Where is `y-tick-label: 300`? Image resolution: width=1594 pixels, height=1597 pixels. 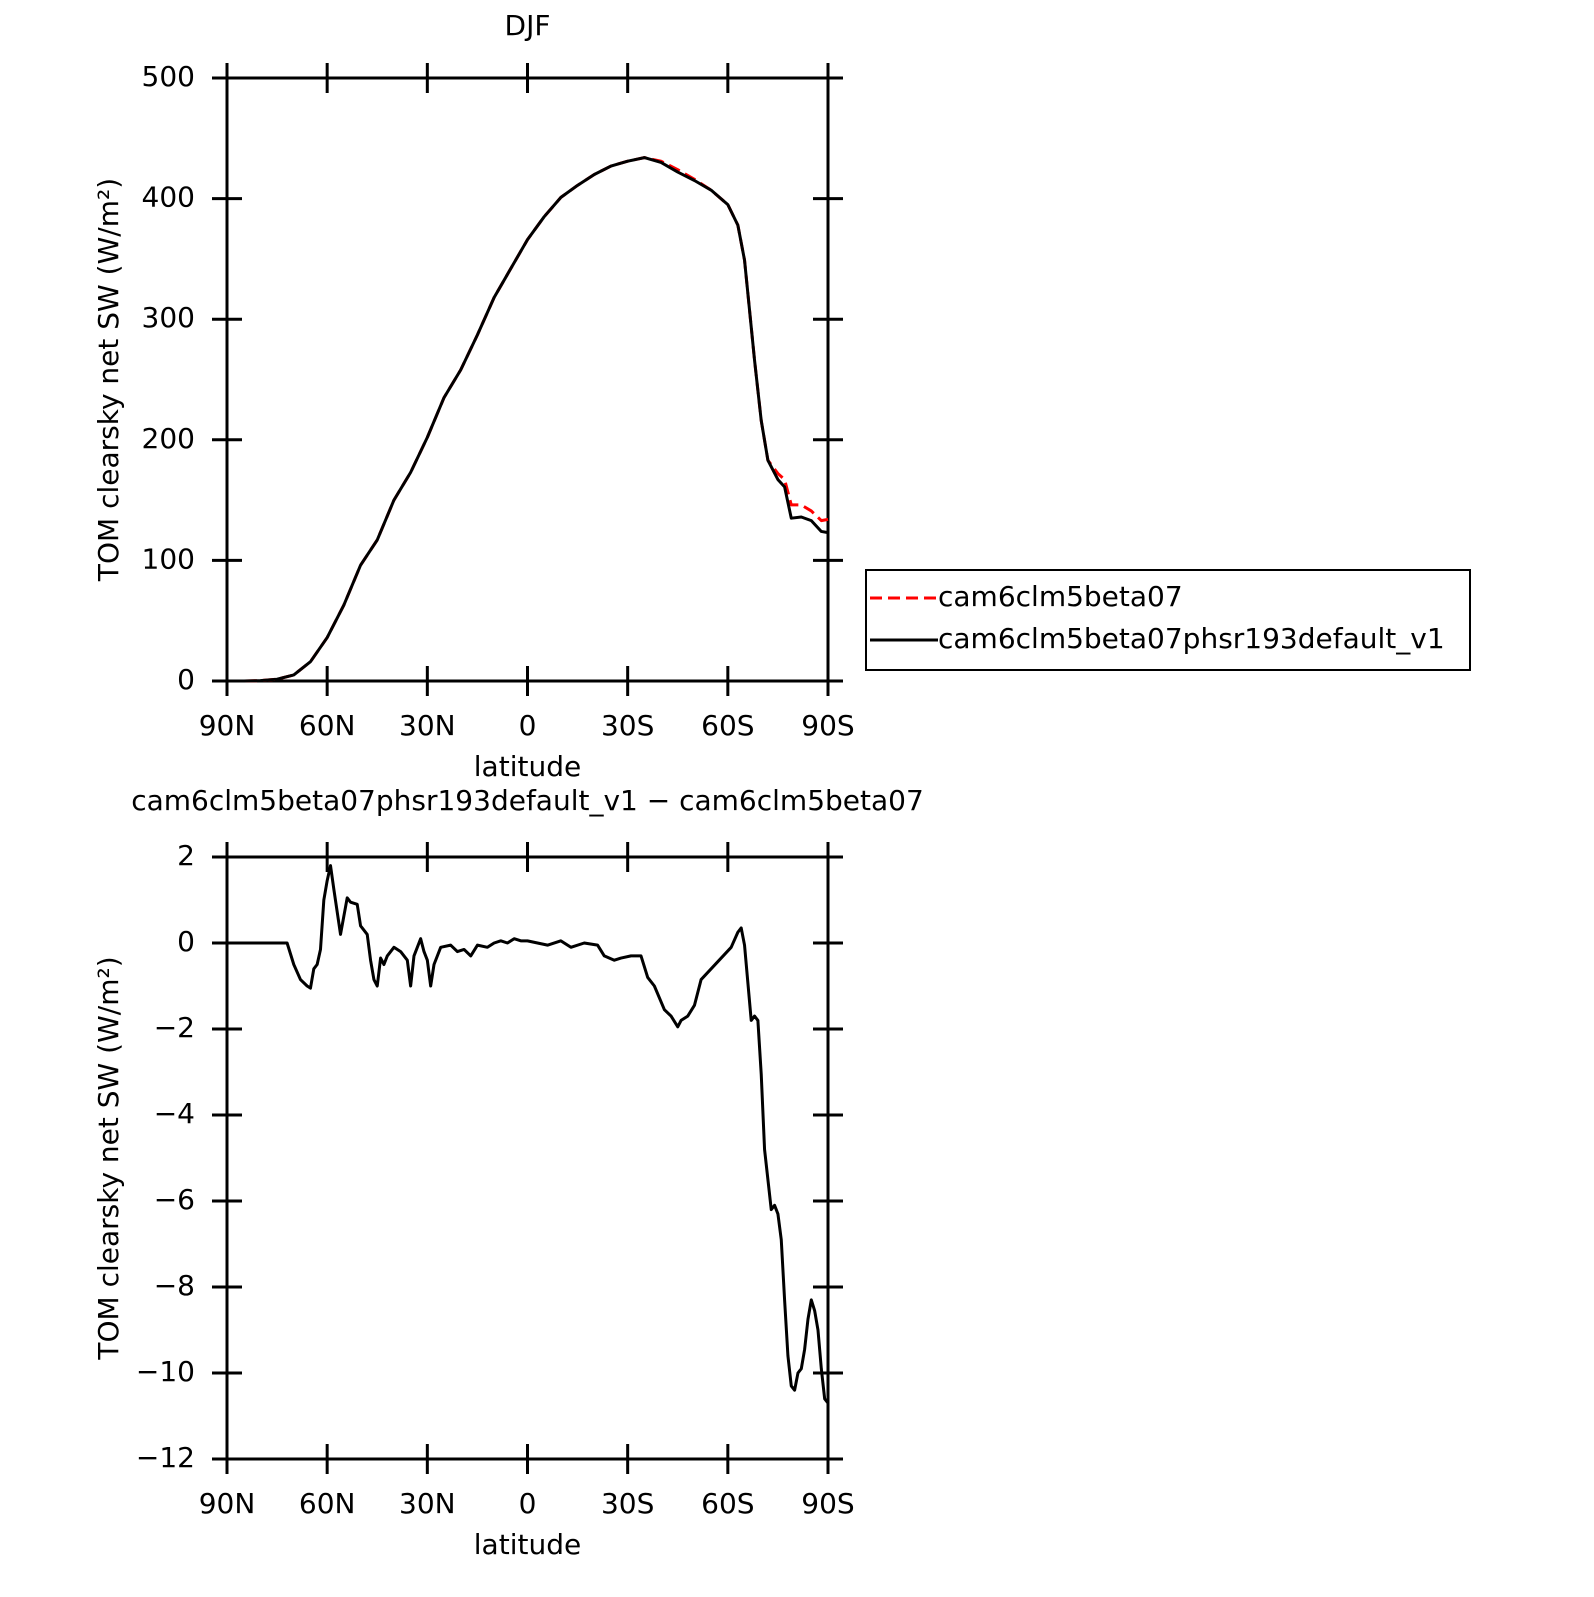 y-tick-label: 300 is located at coordinates (168, 317).